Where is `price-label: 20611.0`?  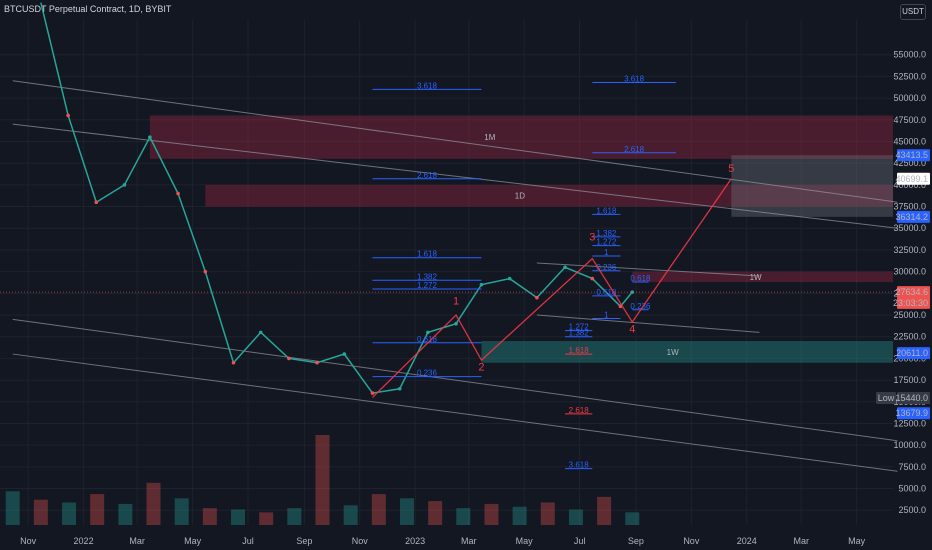
price-label: 20611.0 is located at coordinates (912, 353).